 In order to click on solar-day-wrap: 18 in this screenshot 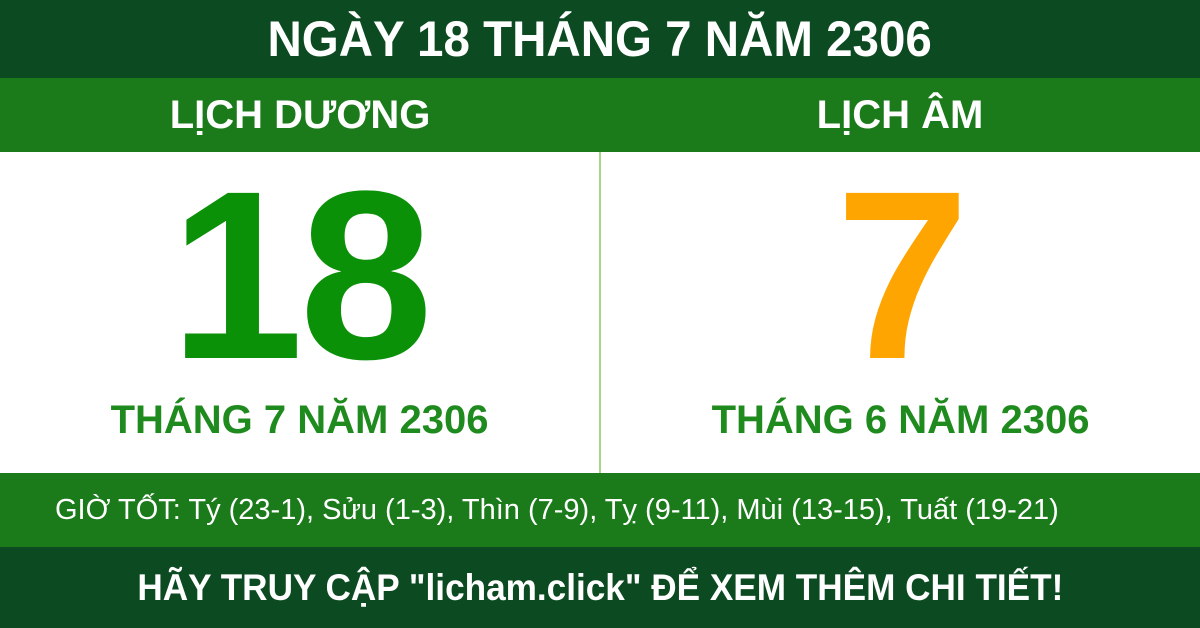, I will do `click(301, 275)`.